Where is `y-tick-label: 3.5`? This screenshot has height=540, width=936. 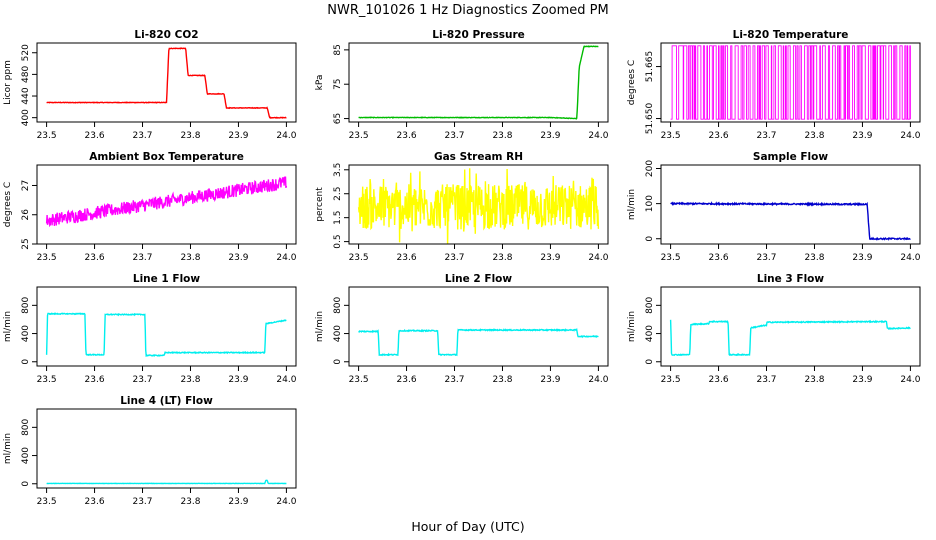
y-tick-label: 3.5 is located at coordinates (338, 170).